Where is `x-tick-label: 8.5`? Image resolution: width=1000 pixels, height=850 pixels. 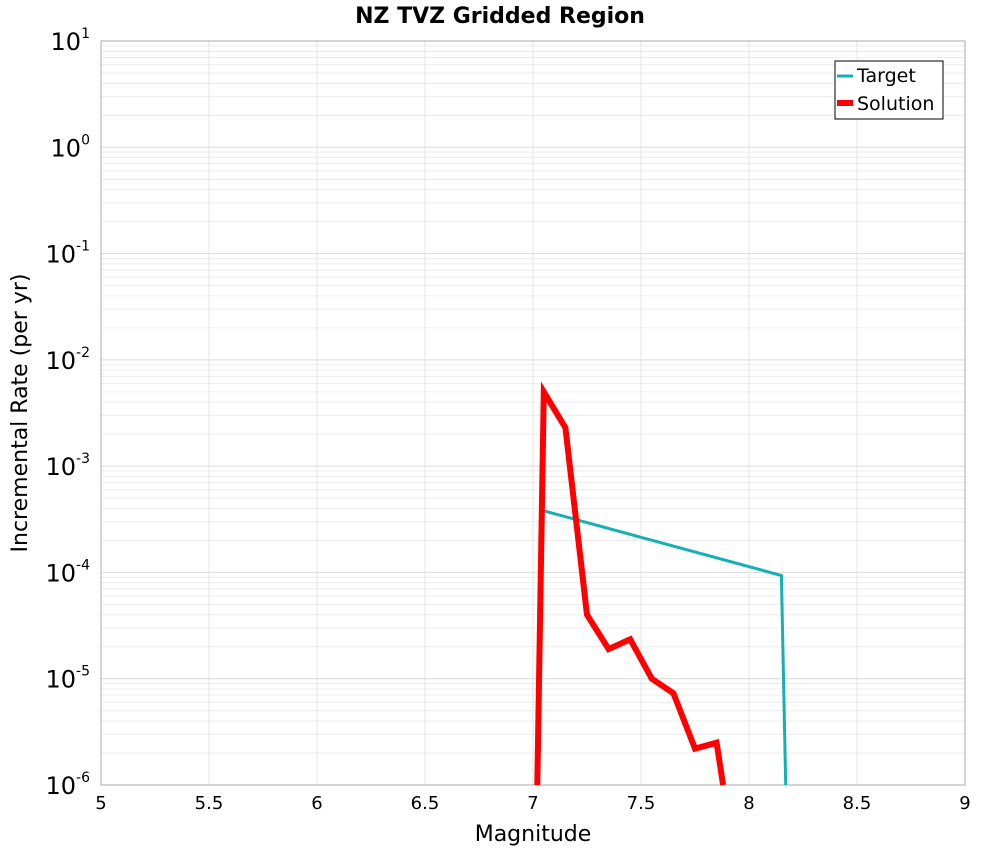
x-tick-label: 8.5 is located at coordinates (857, 803).